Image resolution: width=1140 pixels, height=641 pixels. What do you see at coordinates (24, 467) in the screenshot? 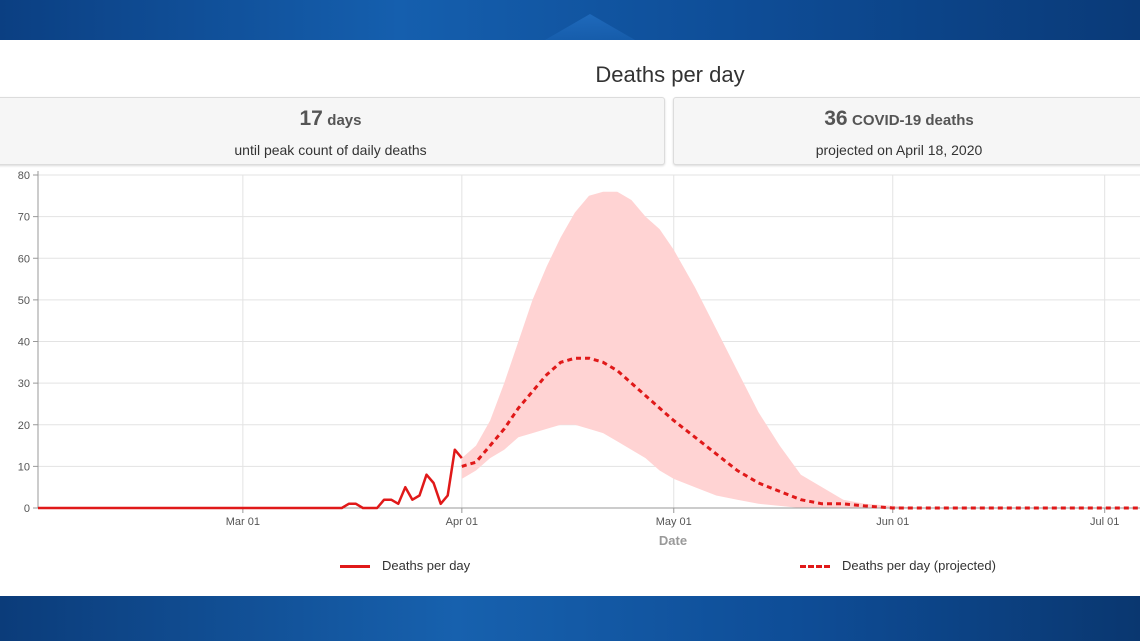
I see `y-tick-label: 10` at bounding box center [24, 467].